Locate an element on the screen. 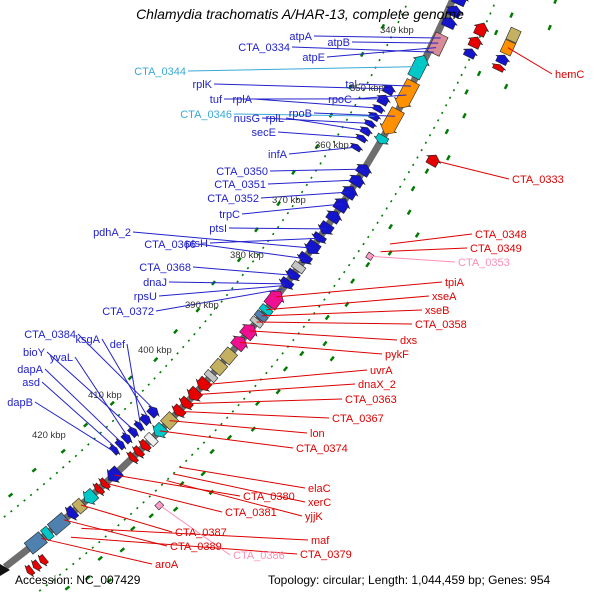 This screenshot has width=600, height=600. gene-label: uvrA is located at coordinates (381, 371).